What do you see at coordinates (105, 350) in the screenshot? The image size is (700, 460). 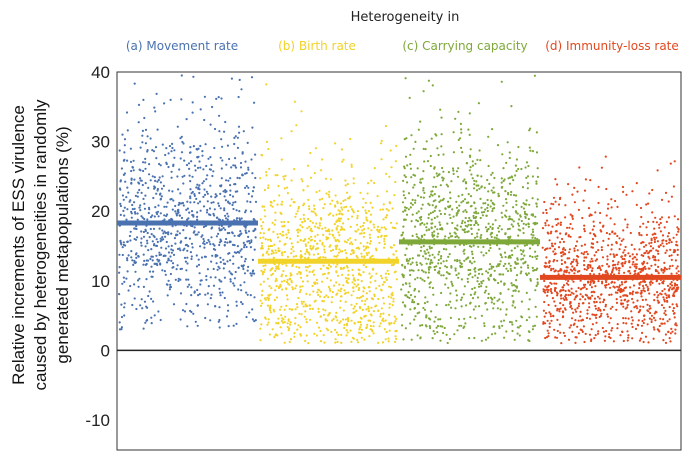 I see `y-tick-label: 0` at bounding box center [105, 350].